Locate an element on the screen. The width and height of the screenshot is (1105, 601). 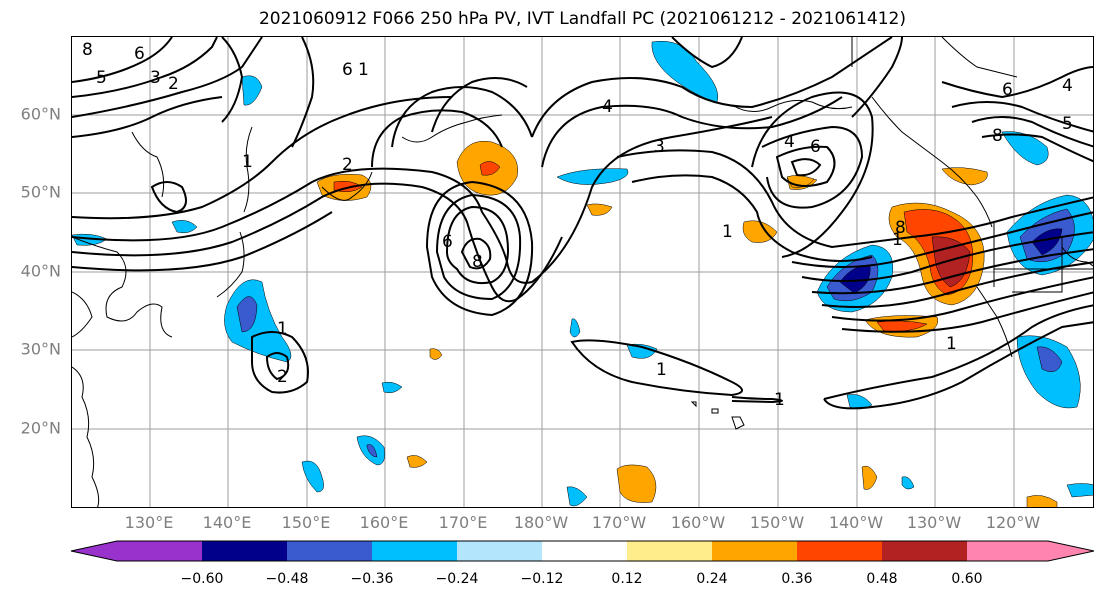
longitude-label: 180°W is located at coordinates (541, 522).